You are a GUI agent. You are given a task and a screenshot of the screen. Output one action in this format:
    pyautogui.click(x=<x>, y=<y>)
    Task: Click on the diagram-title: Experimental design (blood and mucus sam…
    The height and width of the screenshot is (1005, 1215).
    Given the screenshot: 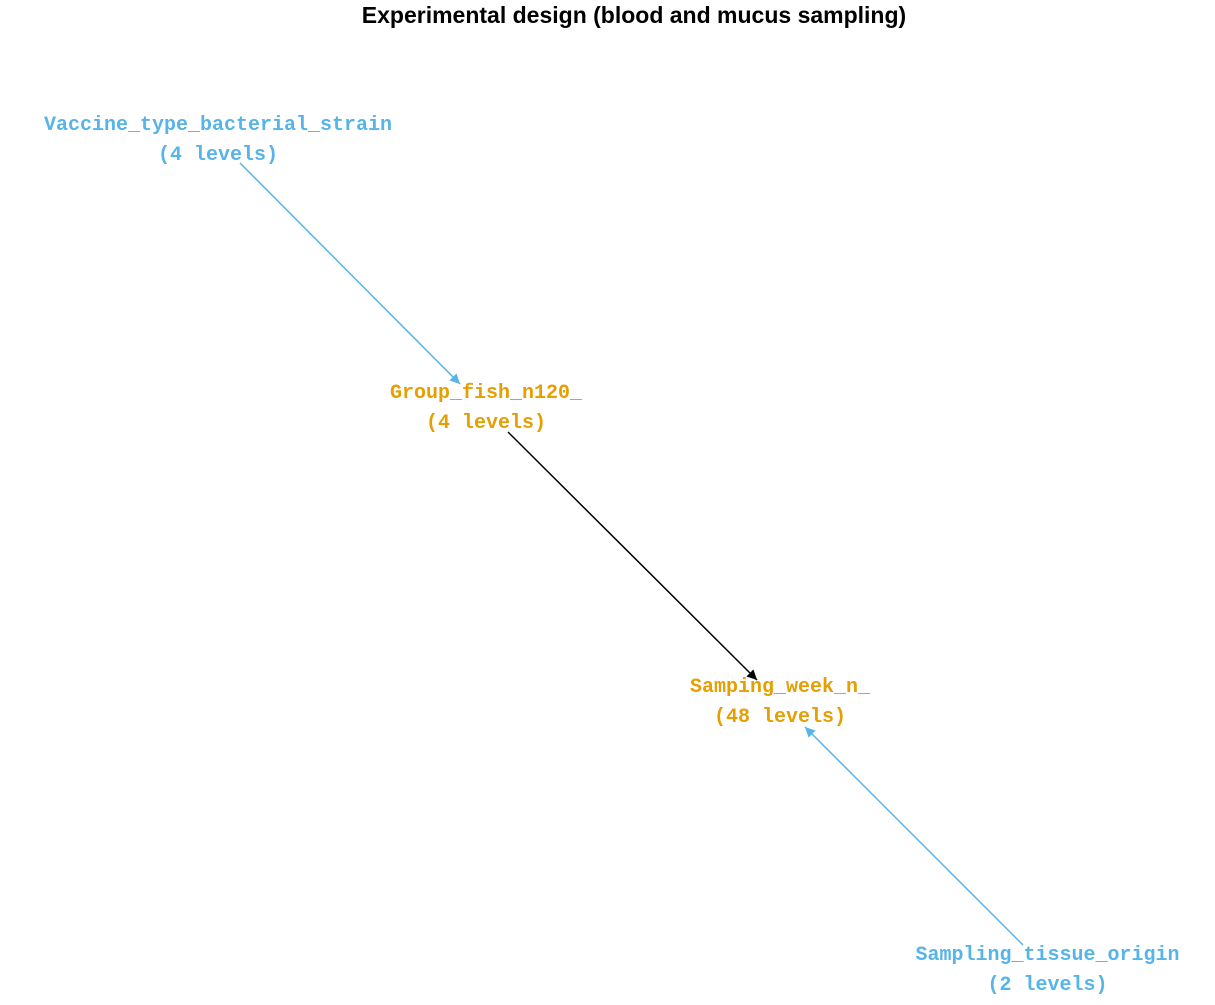 What is the action you would take?
    pyautogui.click(x=634, y=15)
    